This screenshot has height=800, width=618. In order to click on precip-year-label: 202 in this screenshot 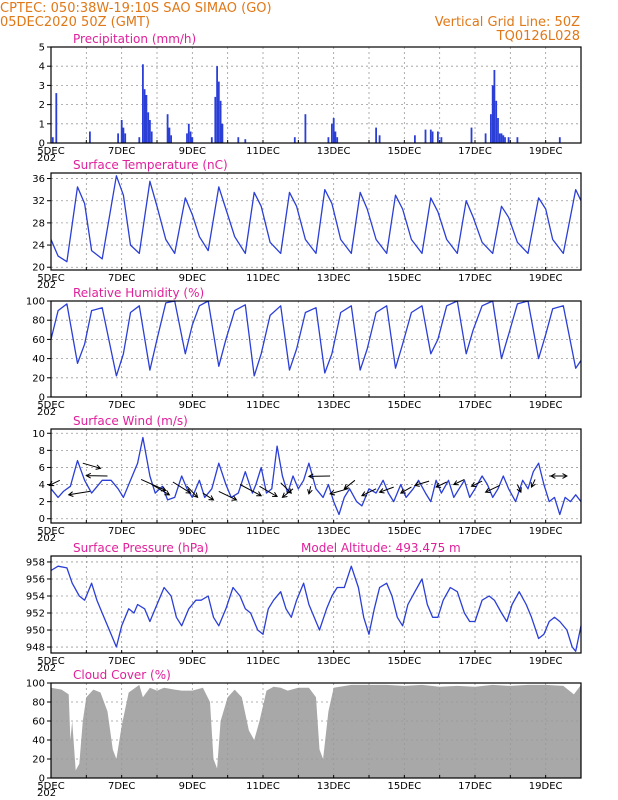, I will do `click(46, 158)`.